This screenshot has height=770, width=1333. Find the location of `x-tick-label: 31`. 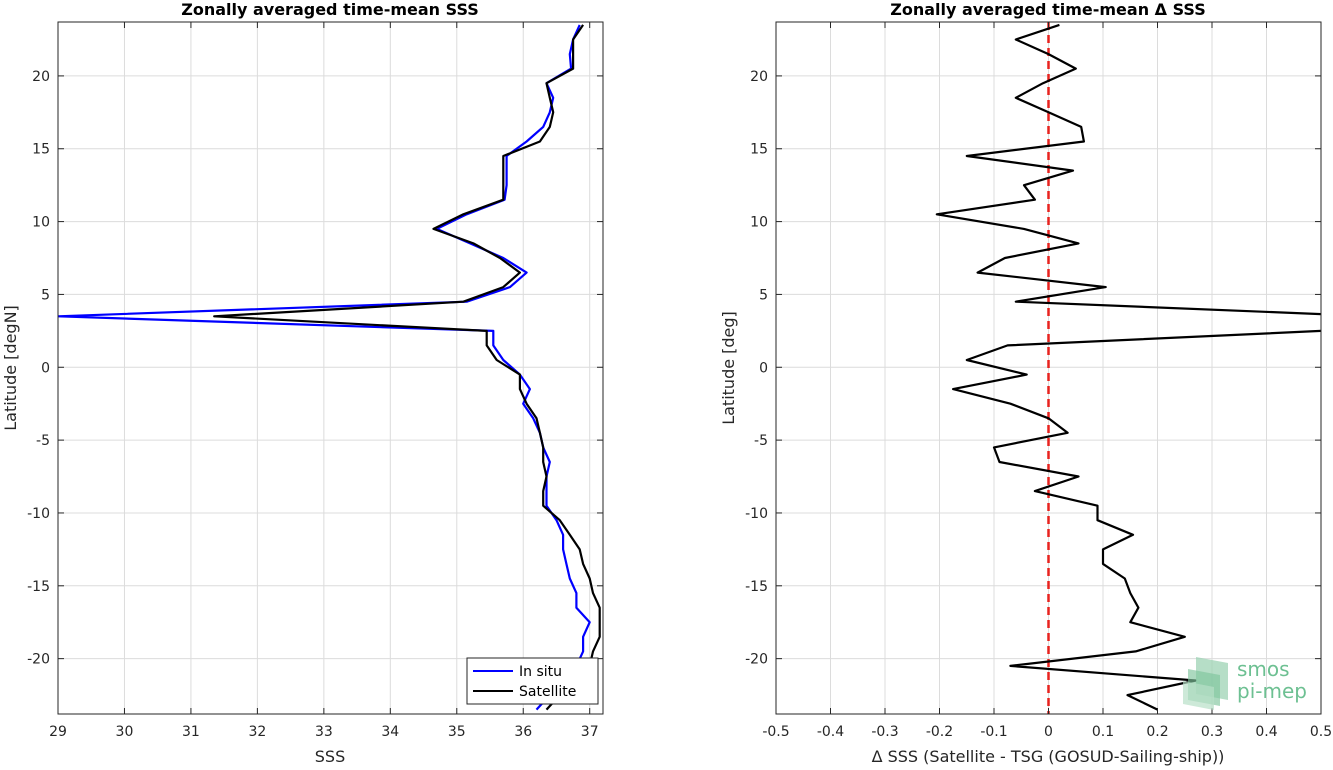

x-tick-label: 31 is located at coordinates (191, 732).